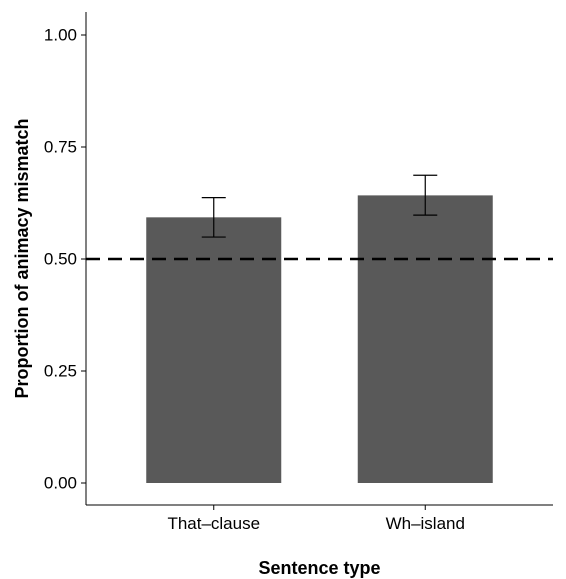 This screenshot has width=566, height=579. What do you see at coordinates (60, 259) in the screenshot?
I see `y-tick-label: 0.50` at bounding box center [60, 259].